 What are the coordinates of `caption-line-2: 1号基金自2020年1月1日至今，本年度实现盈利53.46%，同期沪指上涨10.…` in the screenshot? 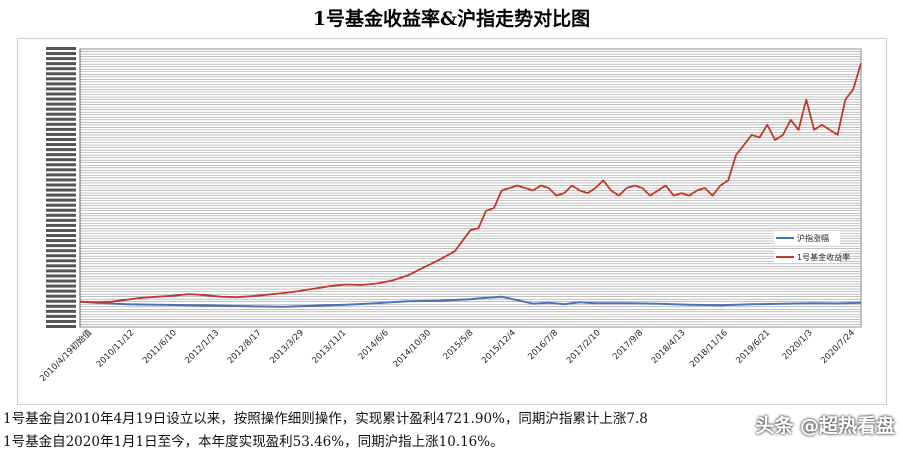 It's located at (253, 442).